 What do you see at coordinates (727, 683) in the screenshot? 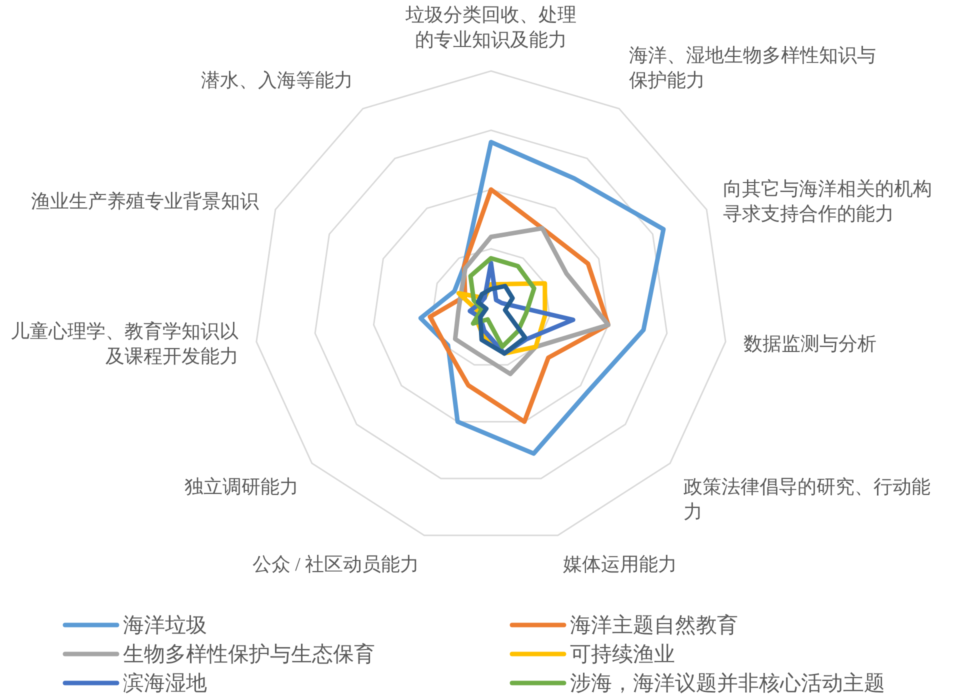
I see `legend-label: 涉海，海洋议题并非核心活动主题` at bounding box center [727, 683].